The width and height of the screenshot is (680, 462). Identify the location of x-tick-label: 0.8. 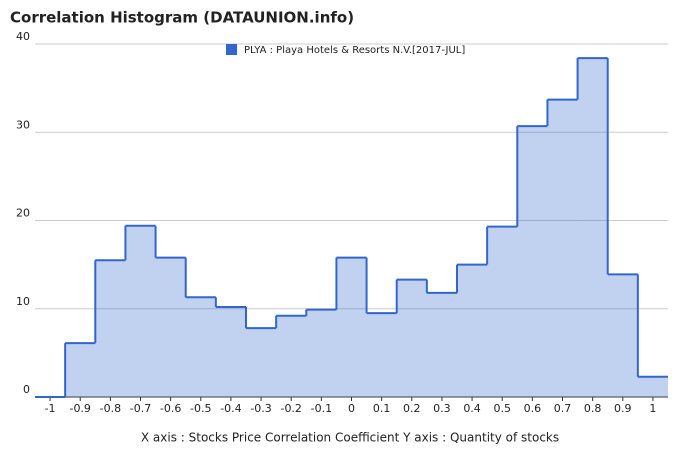
(593, 408).